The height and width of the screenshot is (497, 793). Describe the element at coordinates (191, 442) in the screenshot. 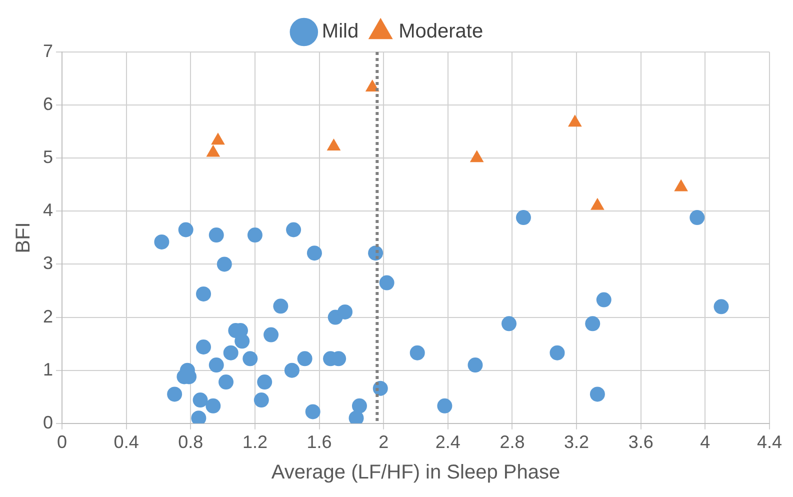

I see `x-tick-label: 0.8` at that location.